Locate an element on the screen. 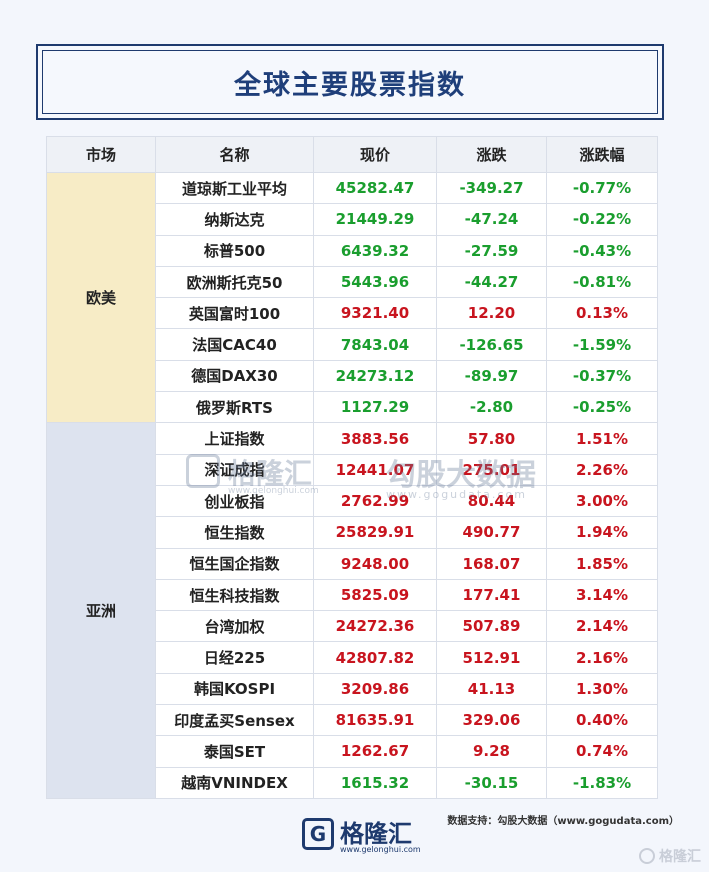  index-price: 42807.82 is located at coordinates (375, 657).